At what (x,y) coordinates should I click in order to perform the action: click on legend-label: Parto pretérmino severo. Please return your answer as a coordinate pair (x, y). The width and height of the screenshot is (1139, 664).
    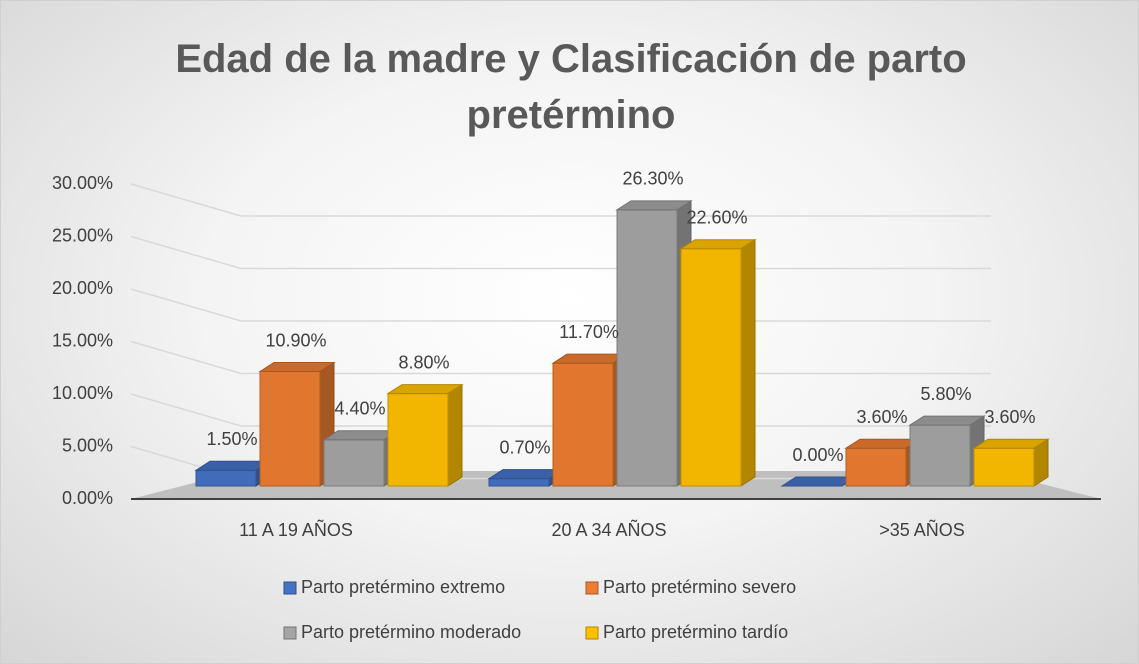
    Looking at the image, I should click on (699, 587).